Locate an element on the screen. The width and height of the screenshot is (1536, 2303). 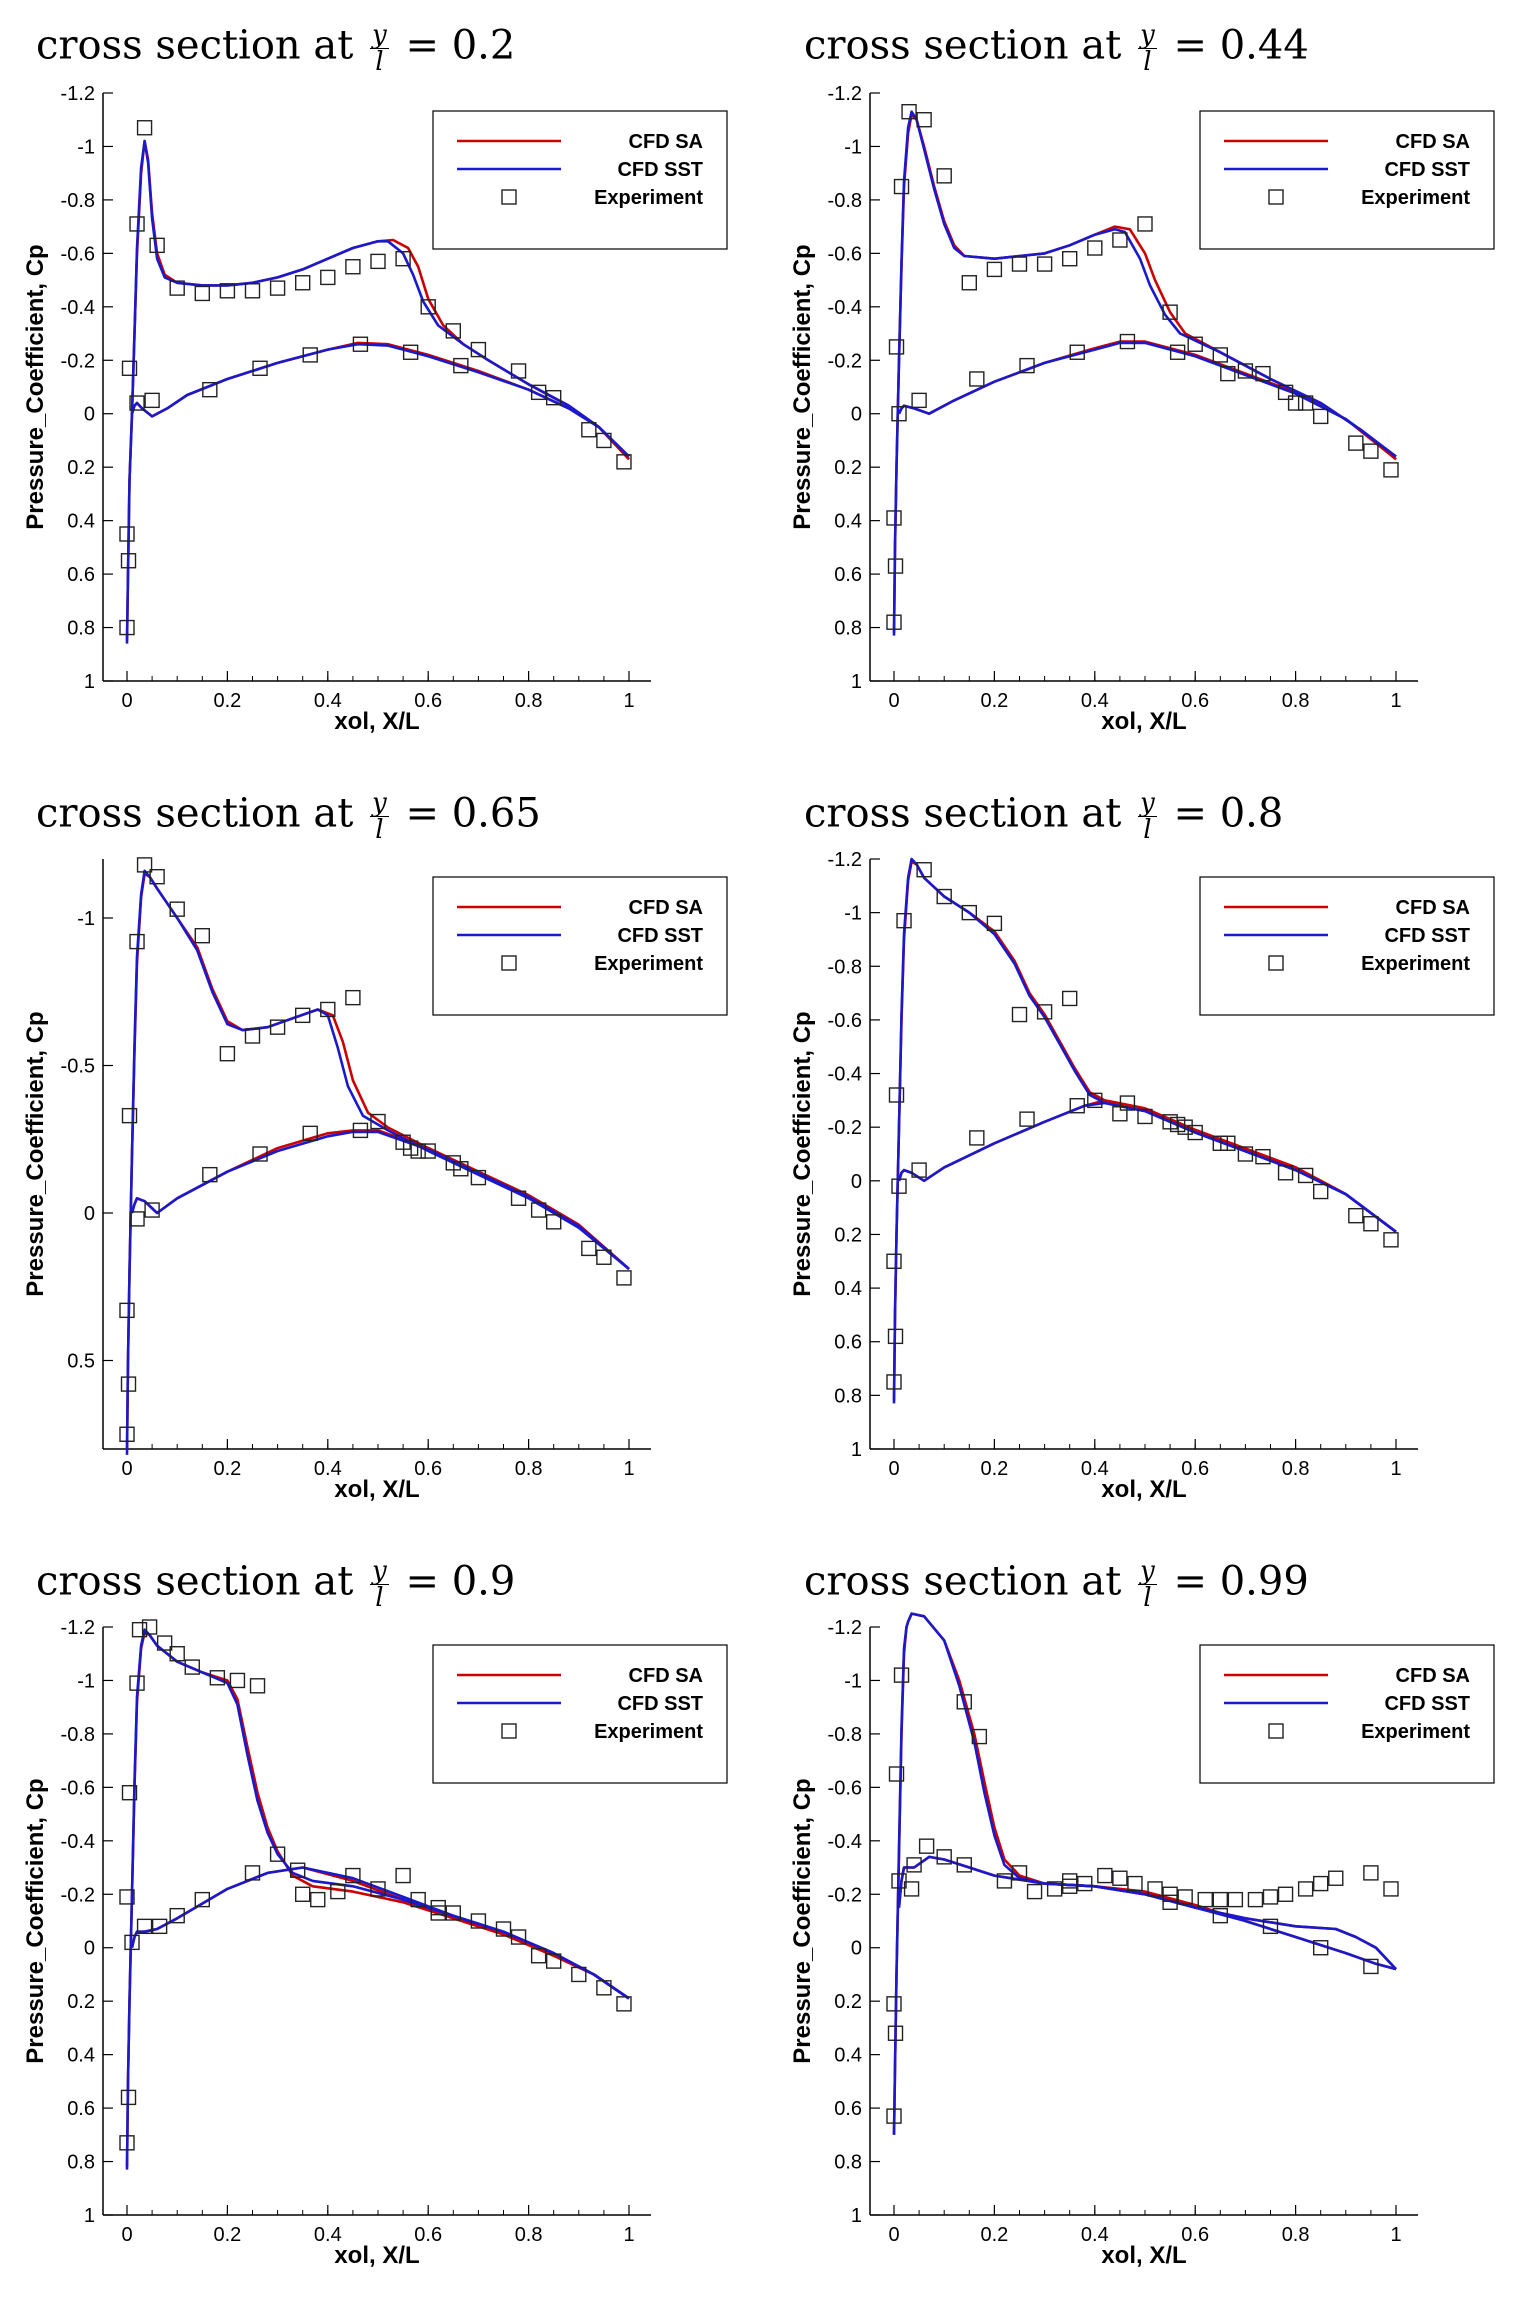
x-tick-label: 0.4 is located at coordinates (328, 701).